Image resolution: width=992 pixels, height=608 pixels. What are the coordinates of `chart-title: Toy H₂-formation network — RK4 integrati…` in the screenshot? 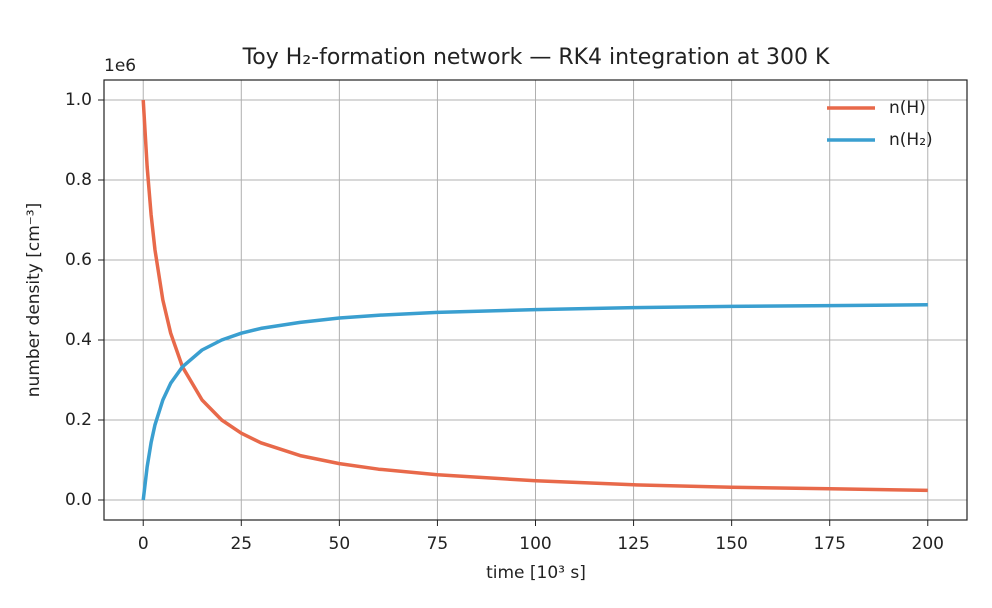 It's located at (536, 57).